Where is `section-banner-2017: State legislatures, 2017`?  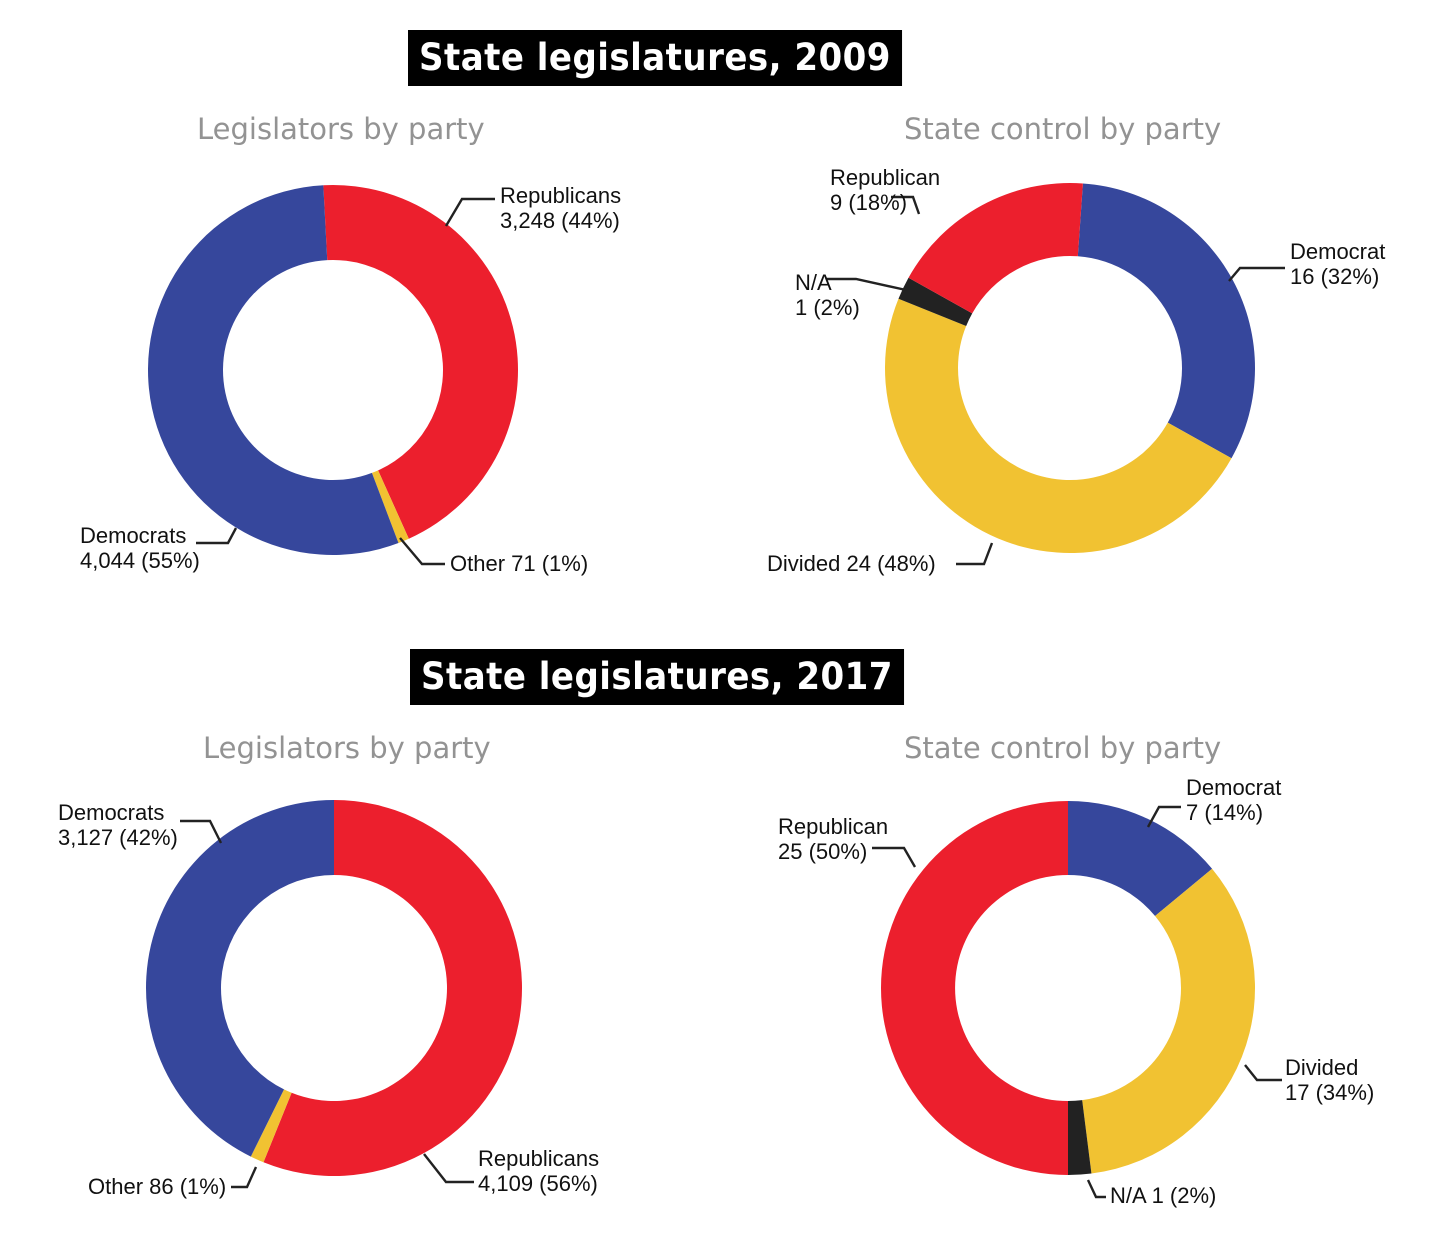
section-banner-2017: State legislatures, 2017 is located at coordinates (657, 677).